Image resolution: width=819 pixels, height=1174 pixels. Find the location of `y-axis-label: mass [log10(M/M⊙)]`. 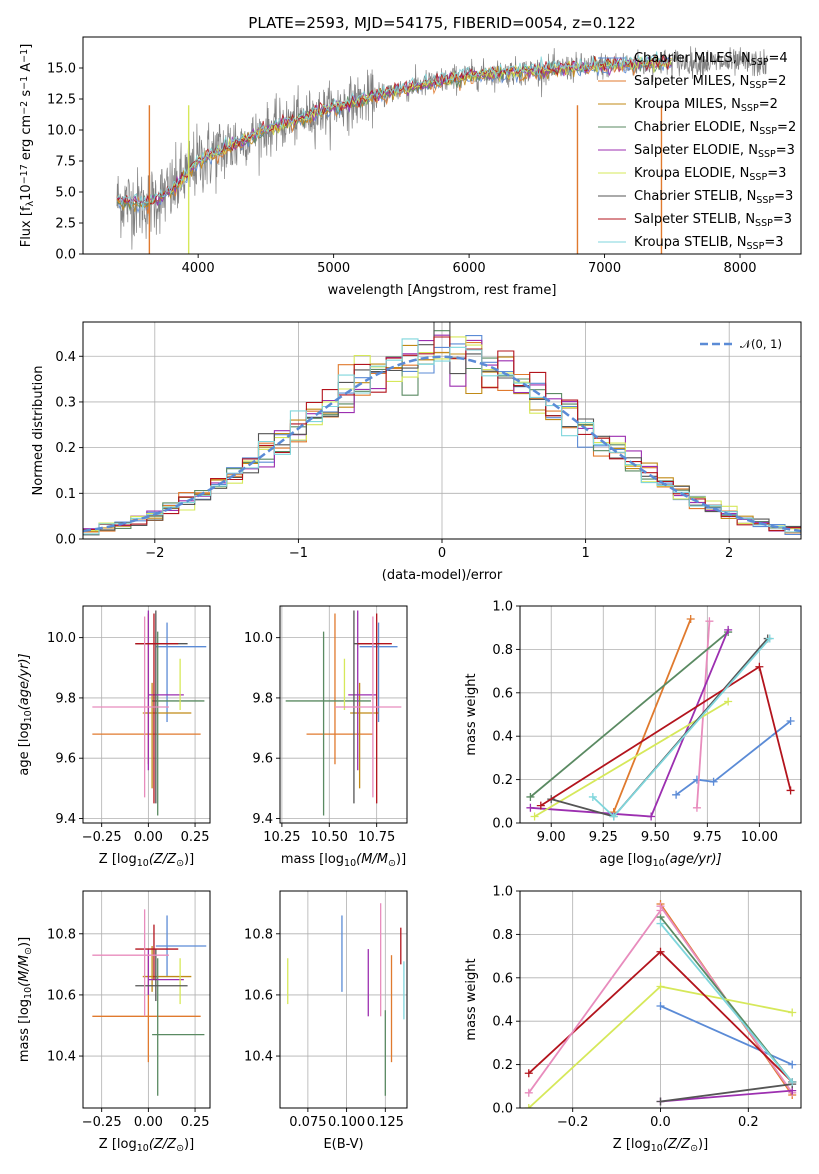

y-axis-label: mass [log10(M/M⊙)] is located at coordinates (25, 999).